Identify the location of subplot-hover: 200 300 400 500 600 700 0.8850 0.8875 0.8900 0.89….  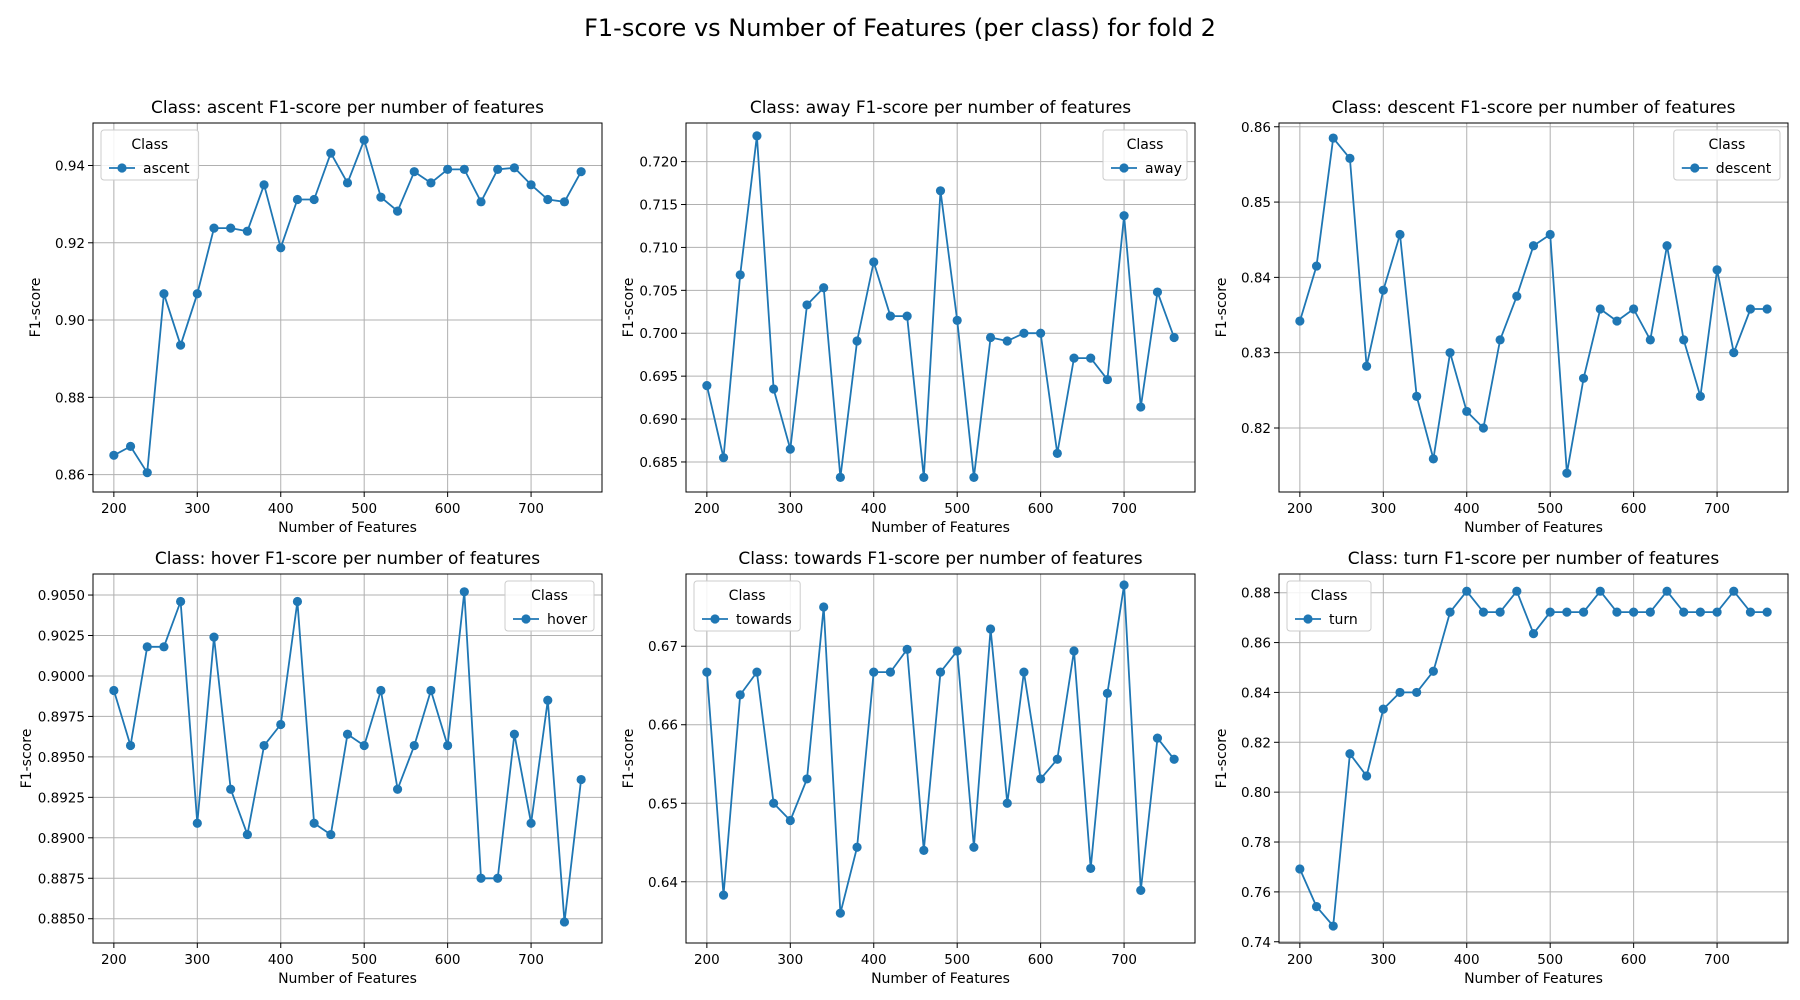
(311, 768).